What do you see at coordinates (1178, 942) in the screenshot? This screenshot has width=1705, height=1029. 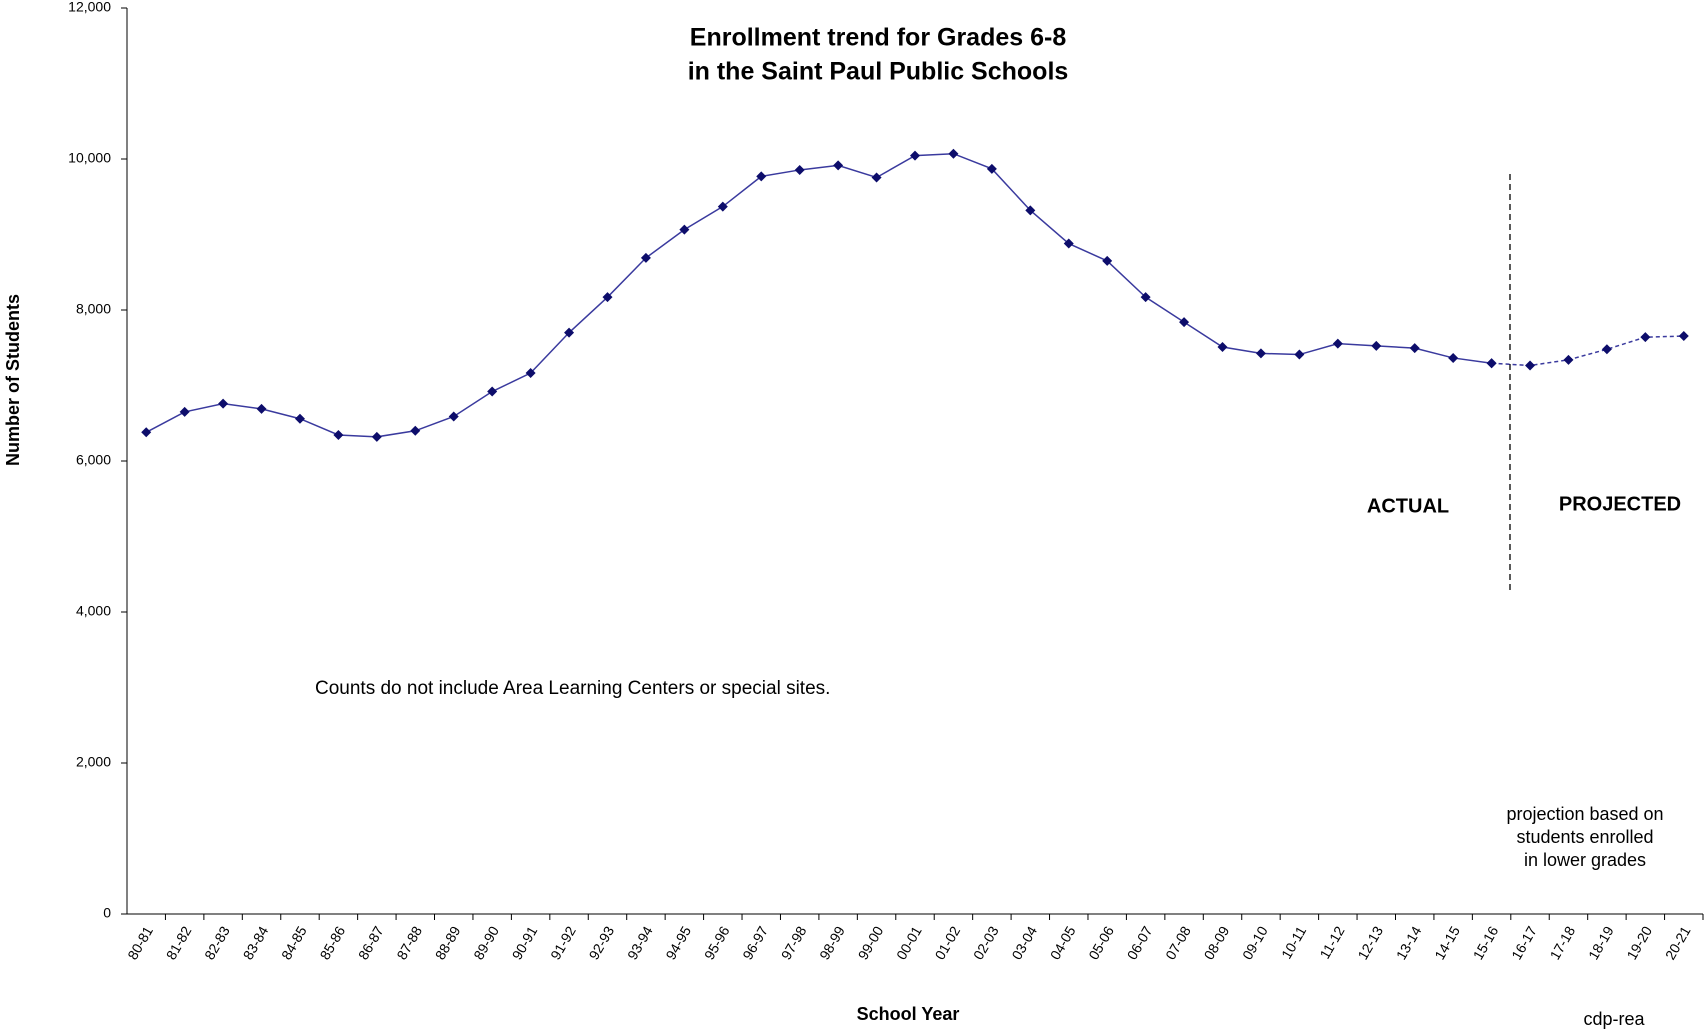 I see `x-tick-label: 07-08` at bounding box center [1178, 942].